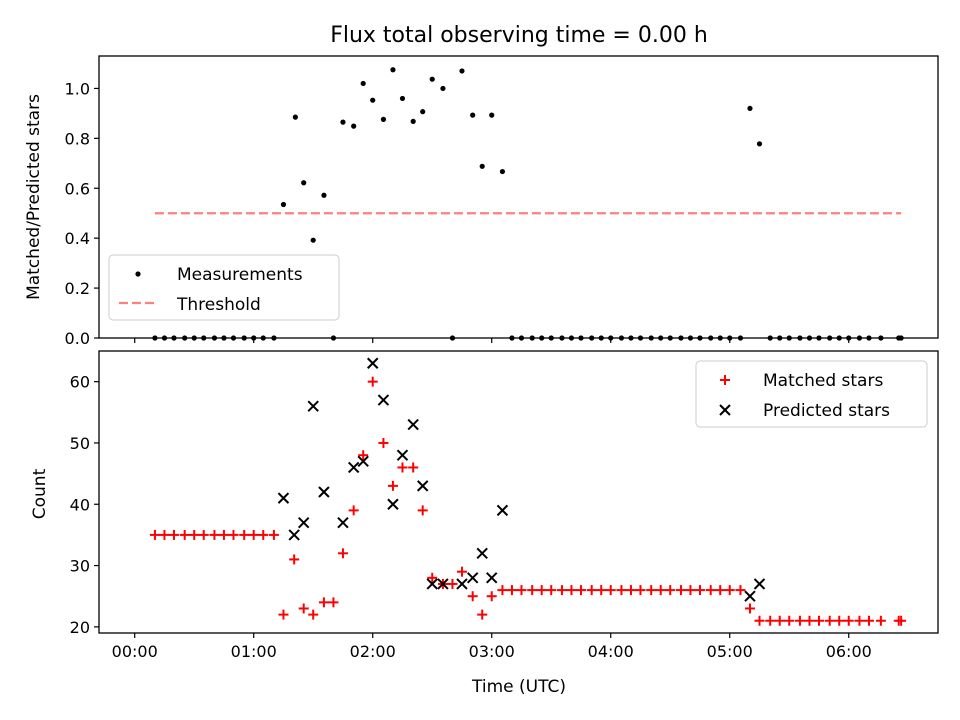  I want to click on y-tick-label: 40, so click(80, 504).